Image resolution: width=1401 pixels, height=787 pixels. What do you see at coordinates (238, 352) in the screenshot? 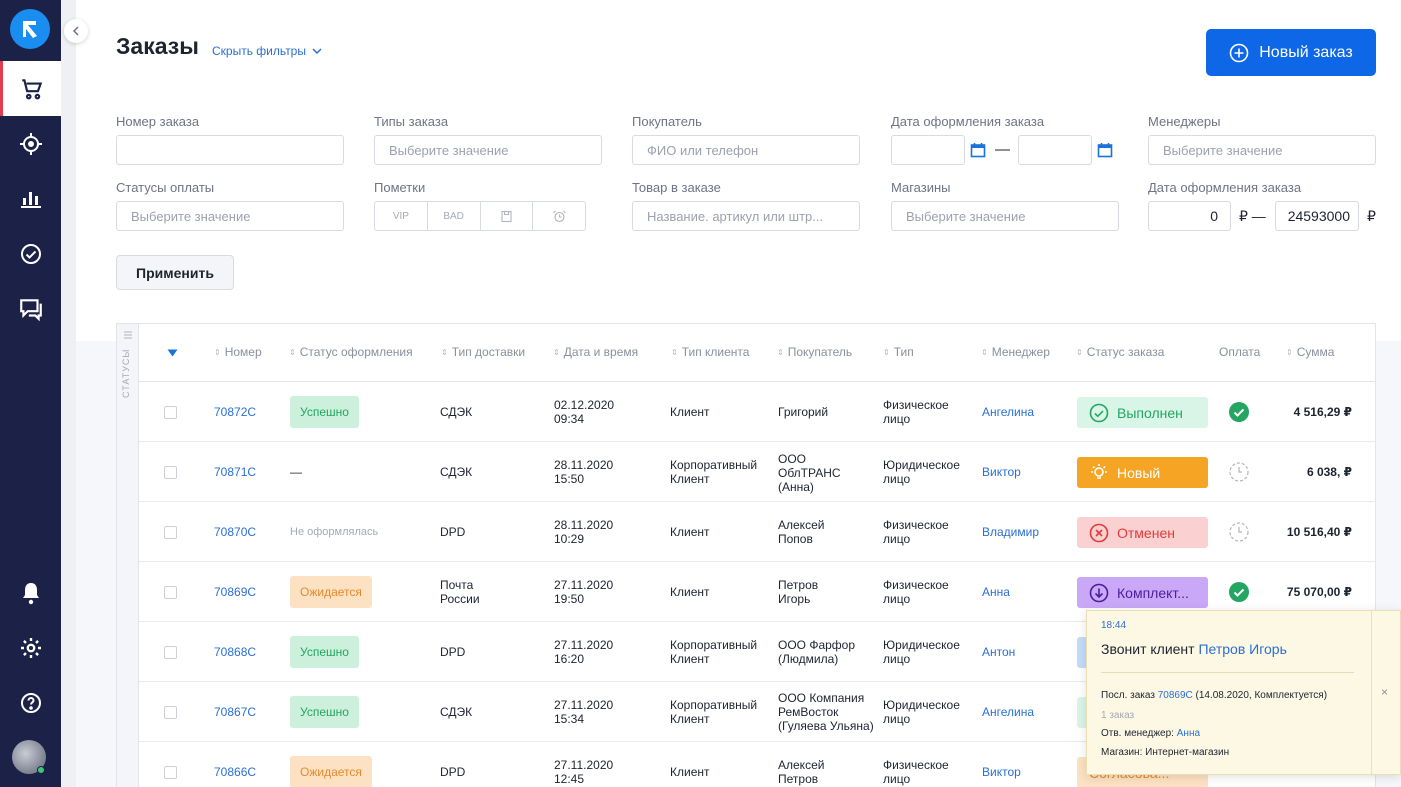
I see `column-header-number: ⇕ Номер` at bounding box center [238, 352].